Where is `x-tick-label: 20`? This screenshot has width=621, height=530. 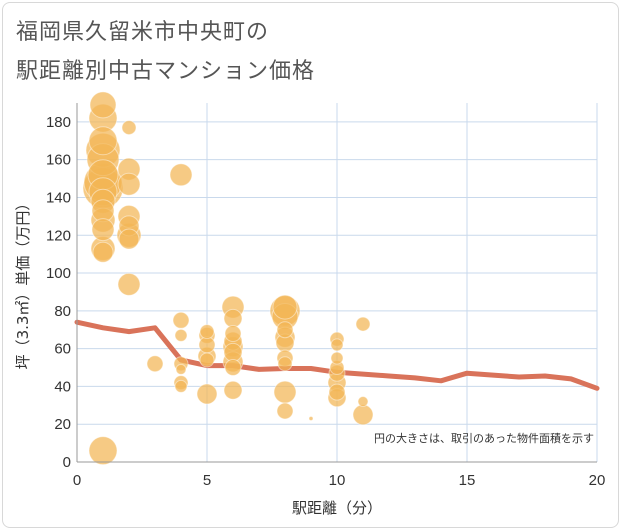 x-tick-label: 20 is located at coordinates (597, 480).